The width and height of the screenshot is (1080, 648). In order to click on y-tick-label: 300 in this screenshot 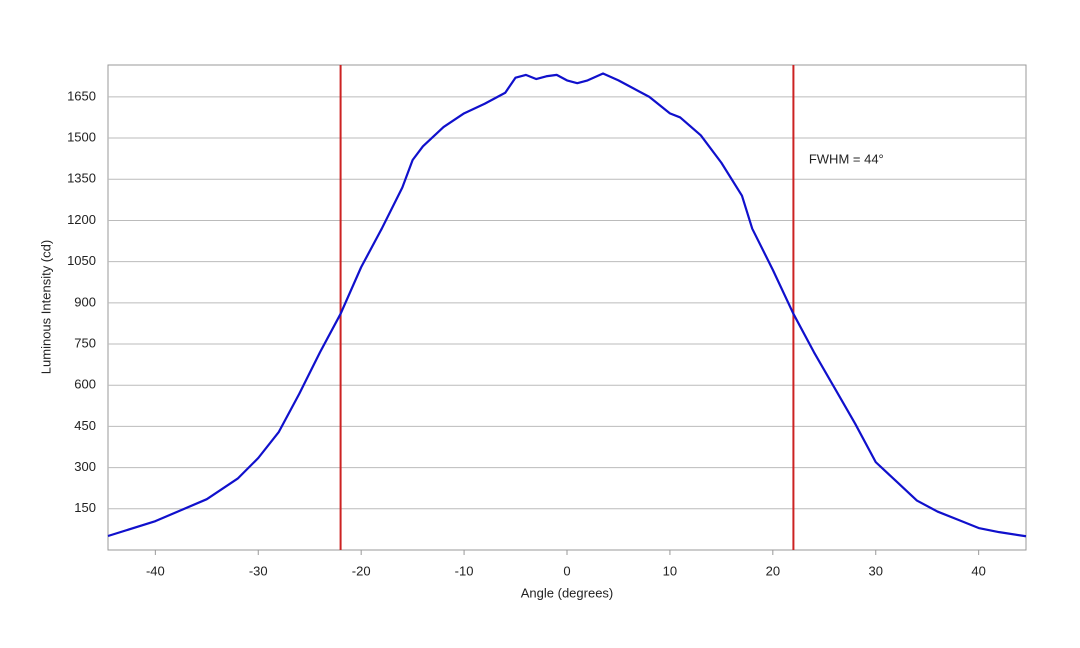, I will do `click(85, 466)`.